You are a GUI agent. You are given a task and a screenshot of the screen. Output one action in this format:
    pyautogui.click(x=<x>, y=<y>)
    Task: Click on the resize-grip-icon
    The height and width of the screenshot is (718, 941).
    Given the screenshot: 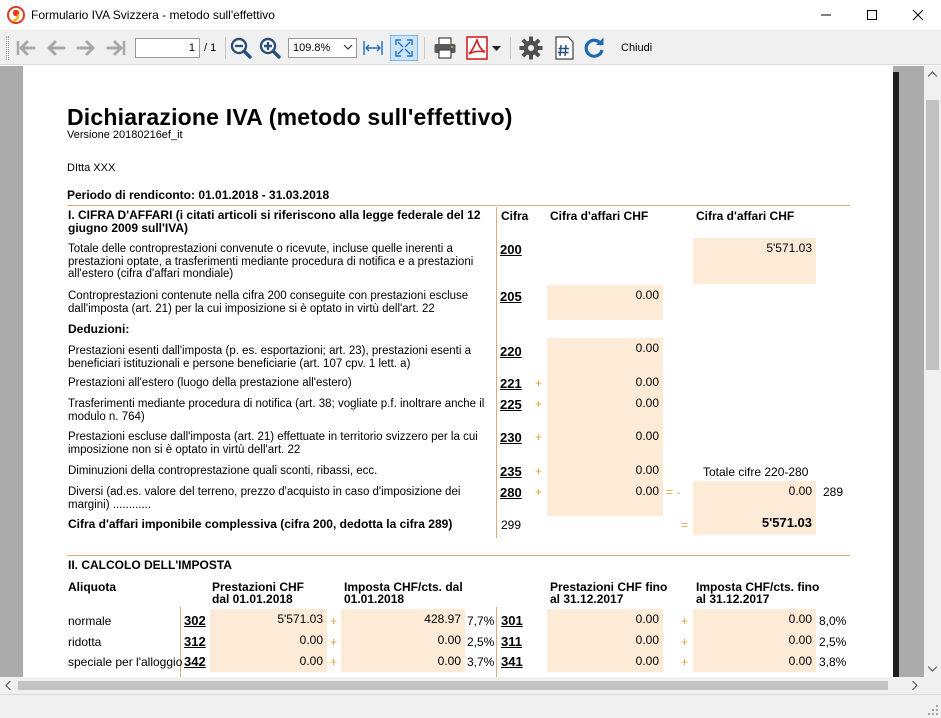 What is the action you would take?
    pyautogui.click(x=933, y=710)
    